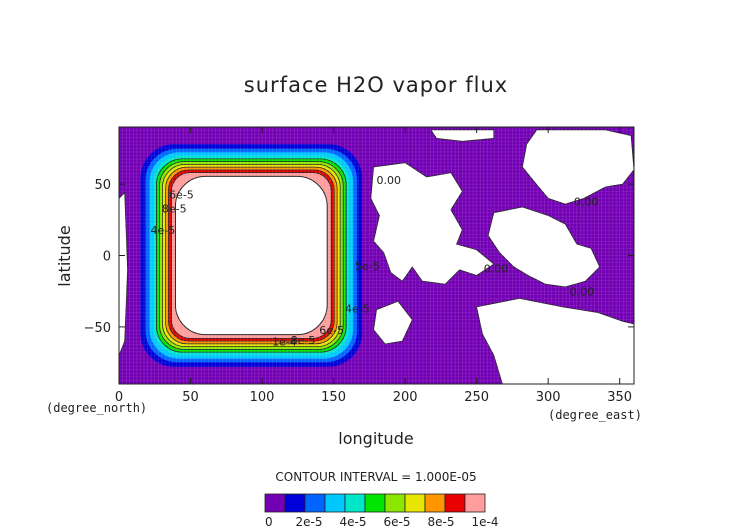 The width and height of the screenshot is (752, 532). What do you see at coordinates (441, 522) in the screenshot?
I see `colorbar-label: 8e-5` at bounding box center [441, 522].